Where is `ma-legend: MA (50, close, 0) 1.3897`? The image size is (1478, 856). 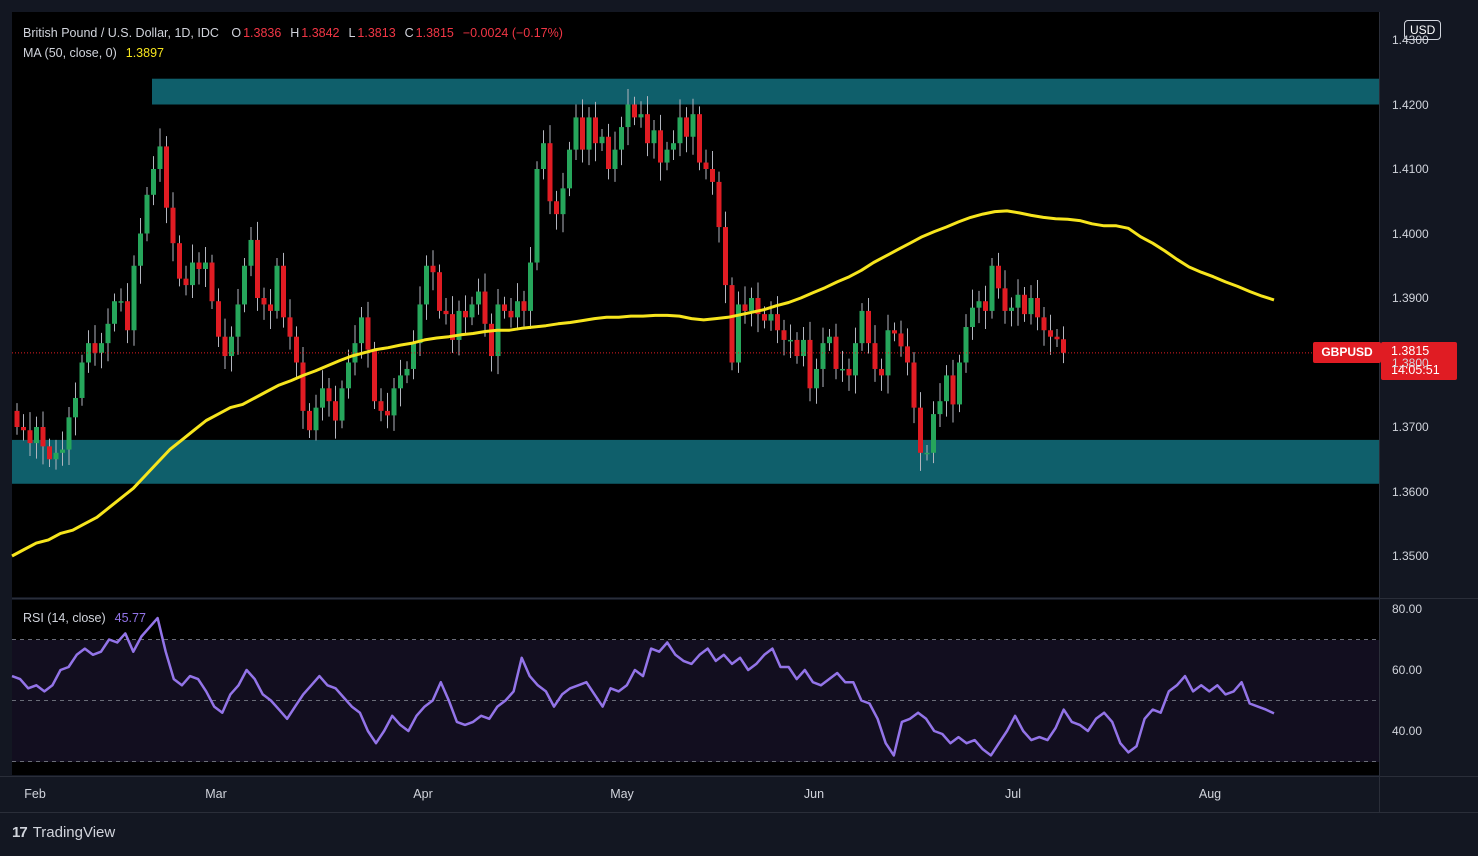
ma-legend: MA (50, close, 0) 1.3897 is located at coordinates (94, 53).